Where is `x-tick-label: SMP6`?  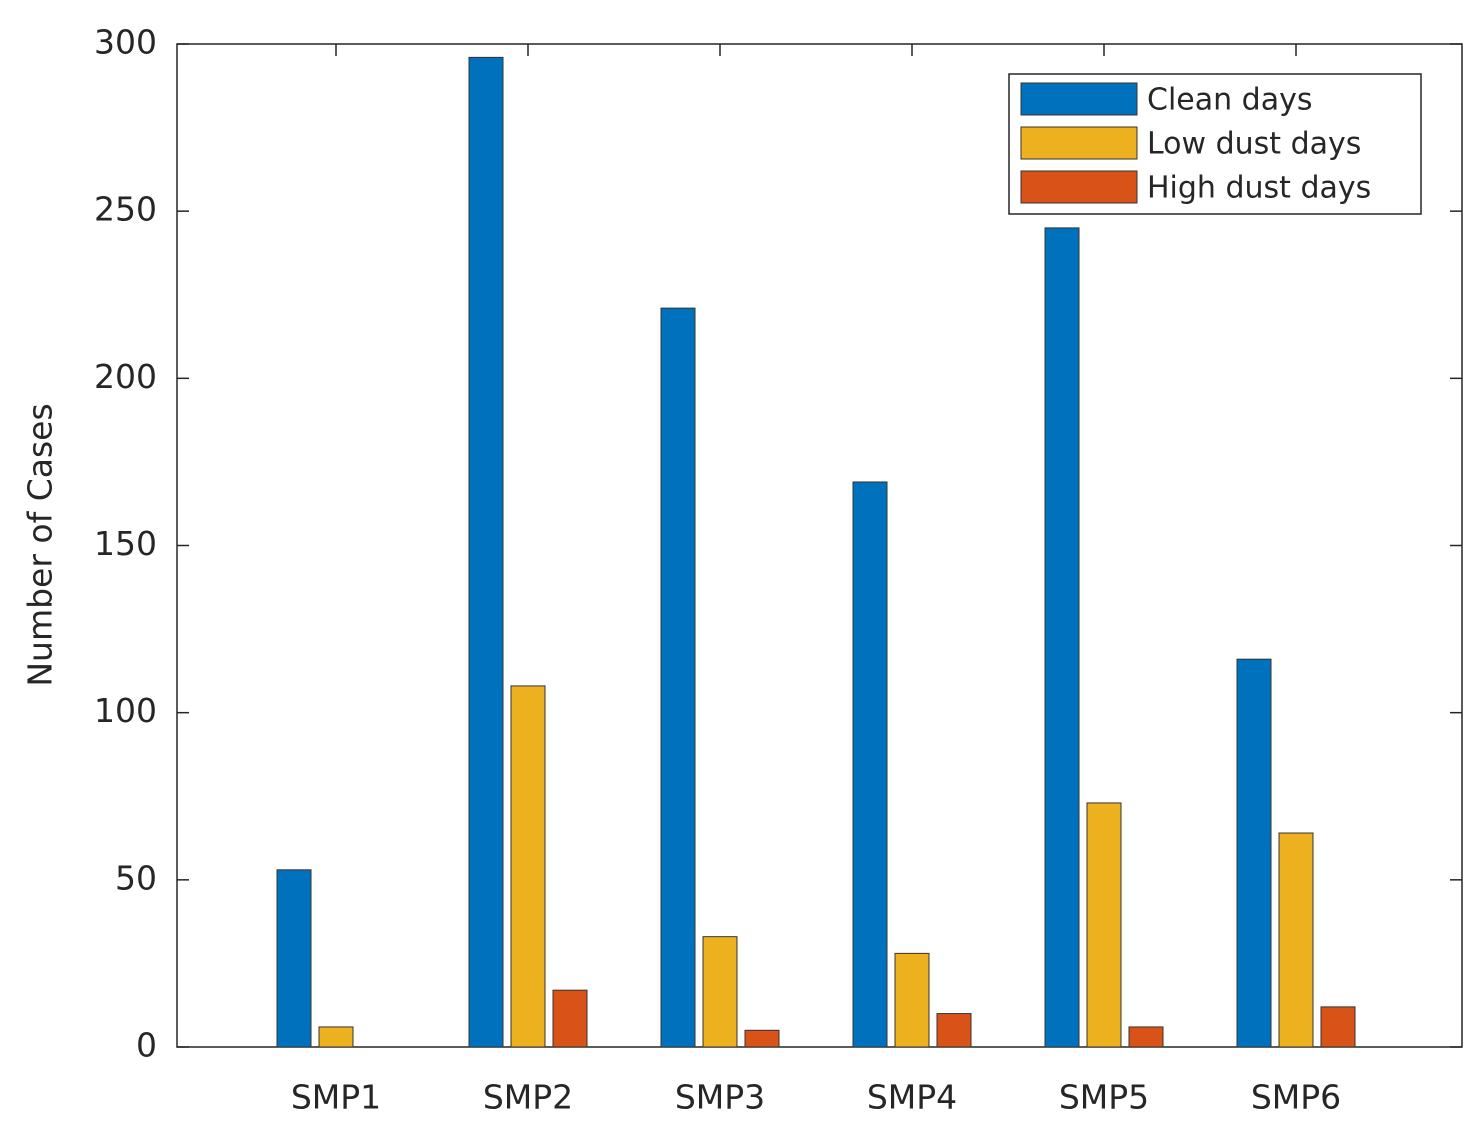 x-tick-label: SMP6 is located at coordinates (1296, 1097).